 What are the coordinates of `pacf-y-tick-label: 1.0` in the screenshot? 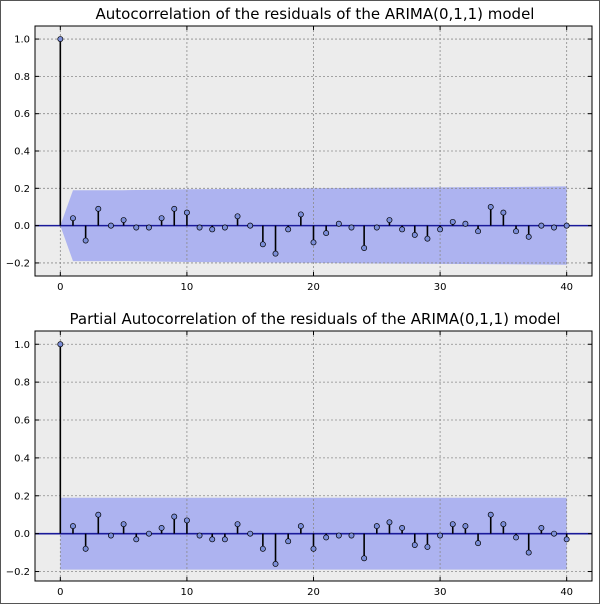 It's located at (22, 345).